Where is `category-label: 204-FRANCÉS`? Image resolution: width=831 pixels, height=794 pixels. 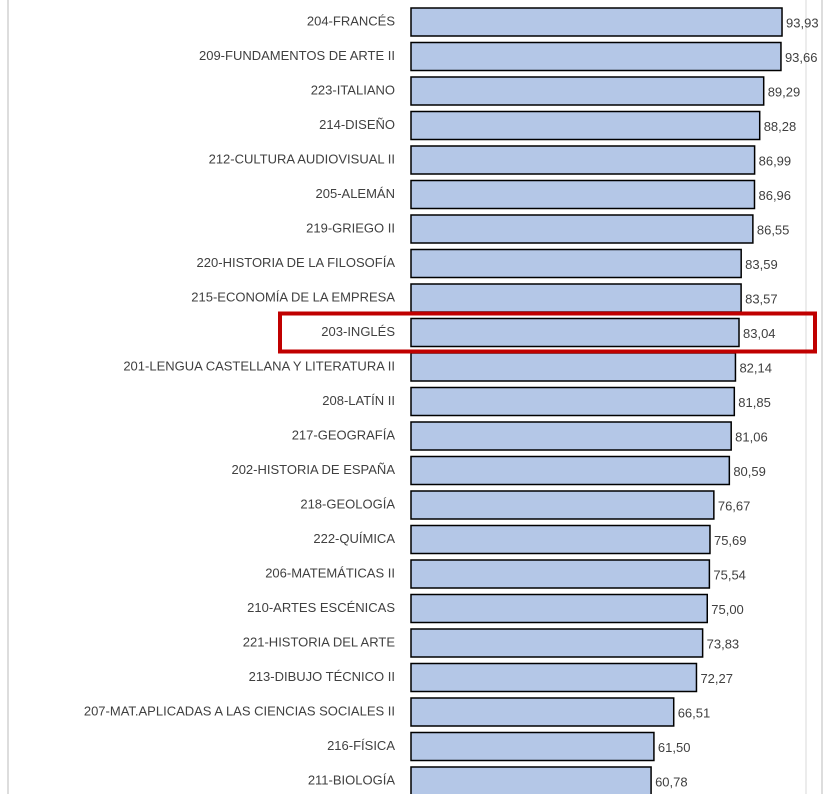 category-label: 204-FRANCÉS is located at coordinates (351, 20).